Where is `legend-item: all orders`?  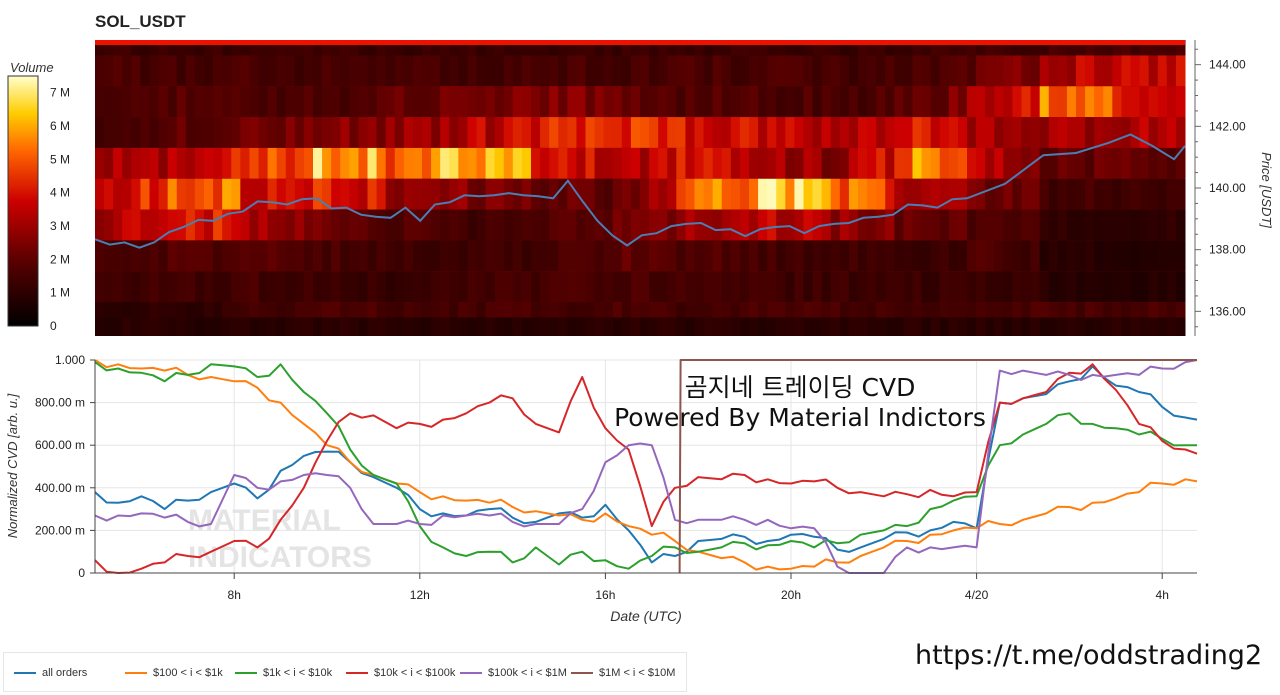 legend-item: all orders is located at coordinates (50, 673).